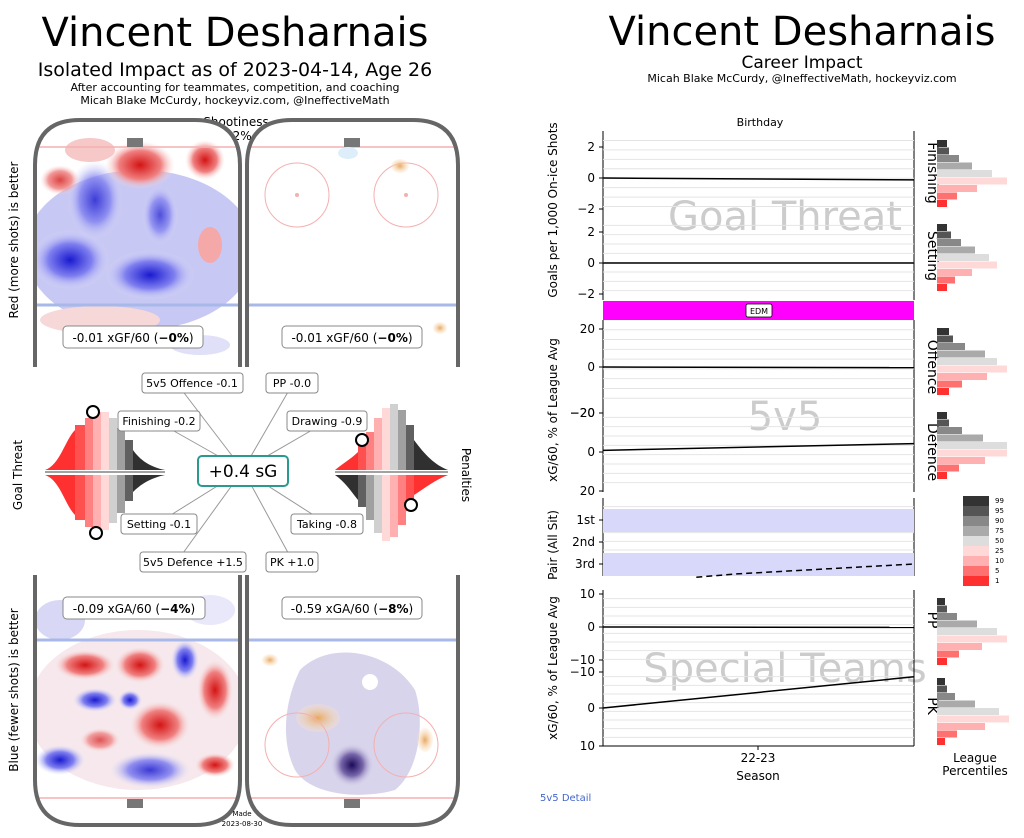  Describe the element at coordinates (411, 505) in the screenshot. I see `taking-marker` at that location.